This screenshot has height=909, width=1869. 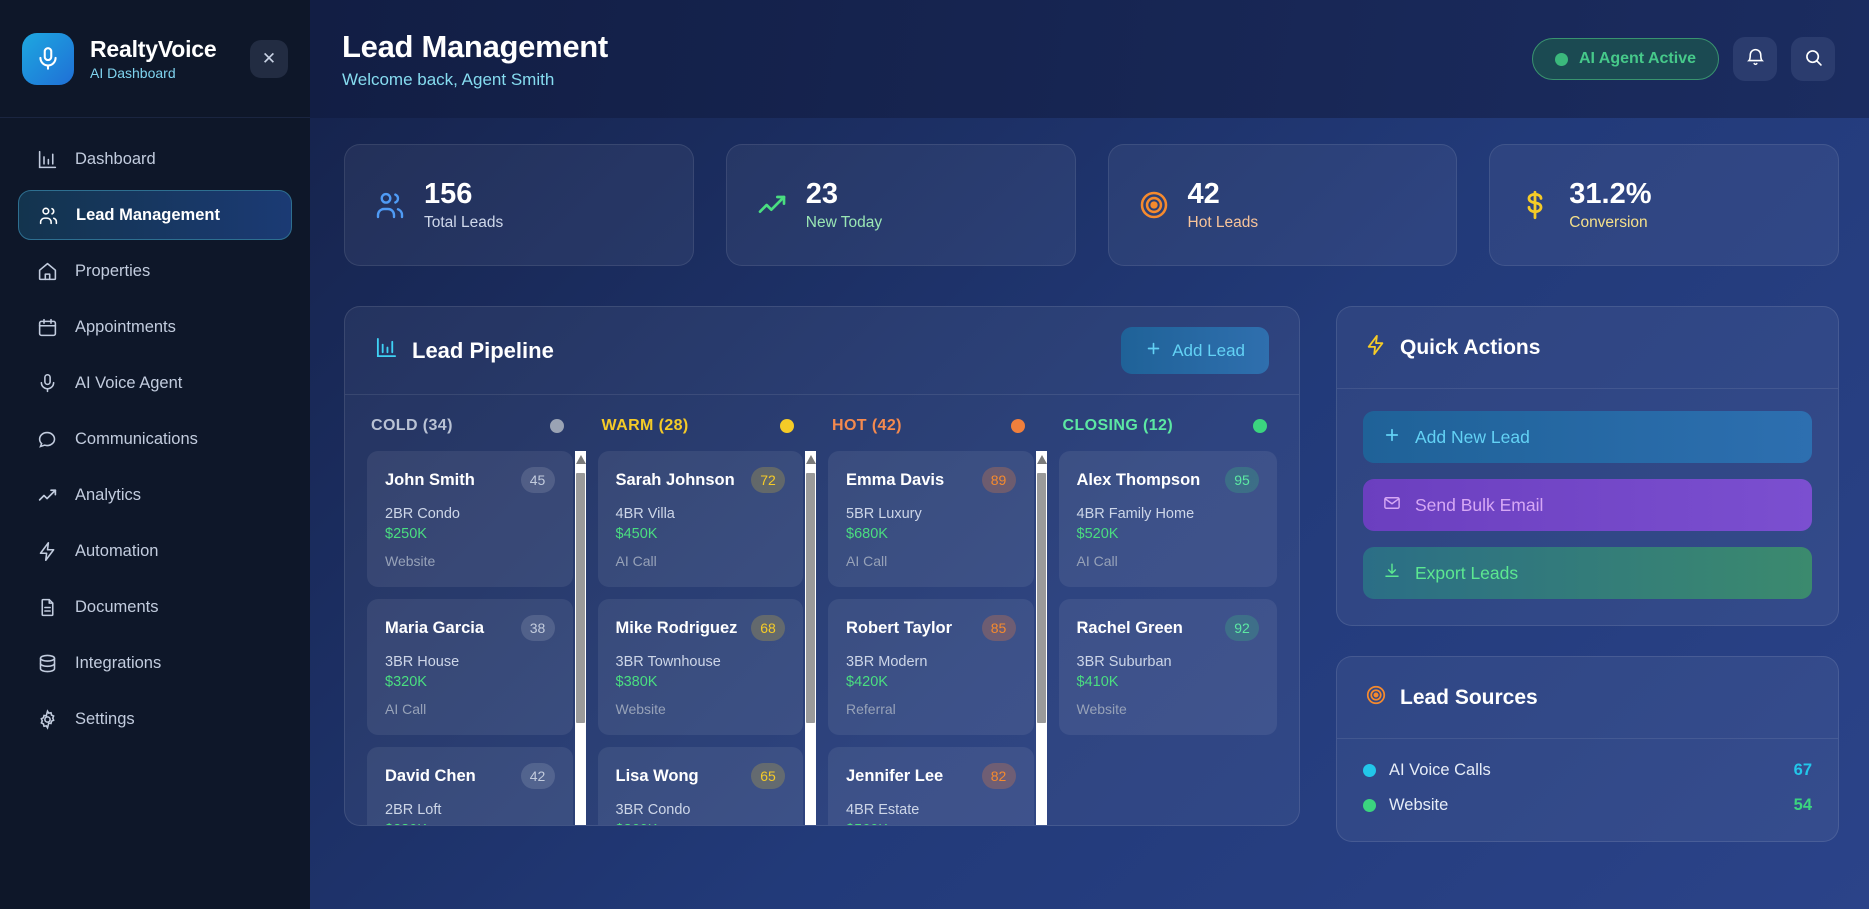 I want to click on pipeline-title-group: Lead Pipeline, so click(x=464, y=350).